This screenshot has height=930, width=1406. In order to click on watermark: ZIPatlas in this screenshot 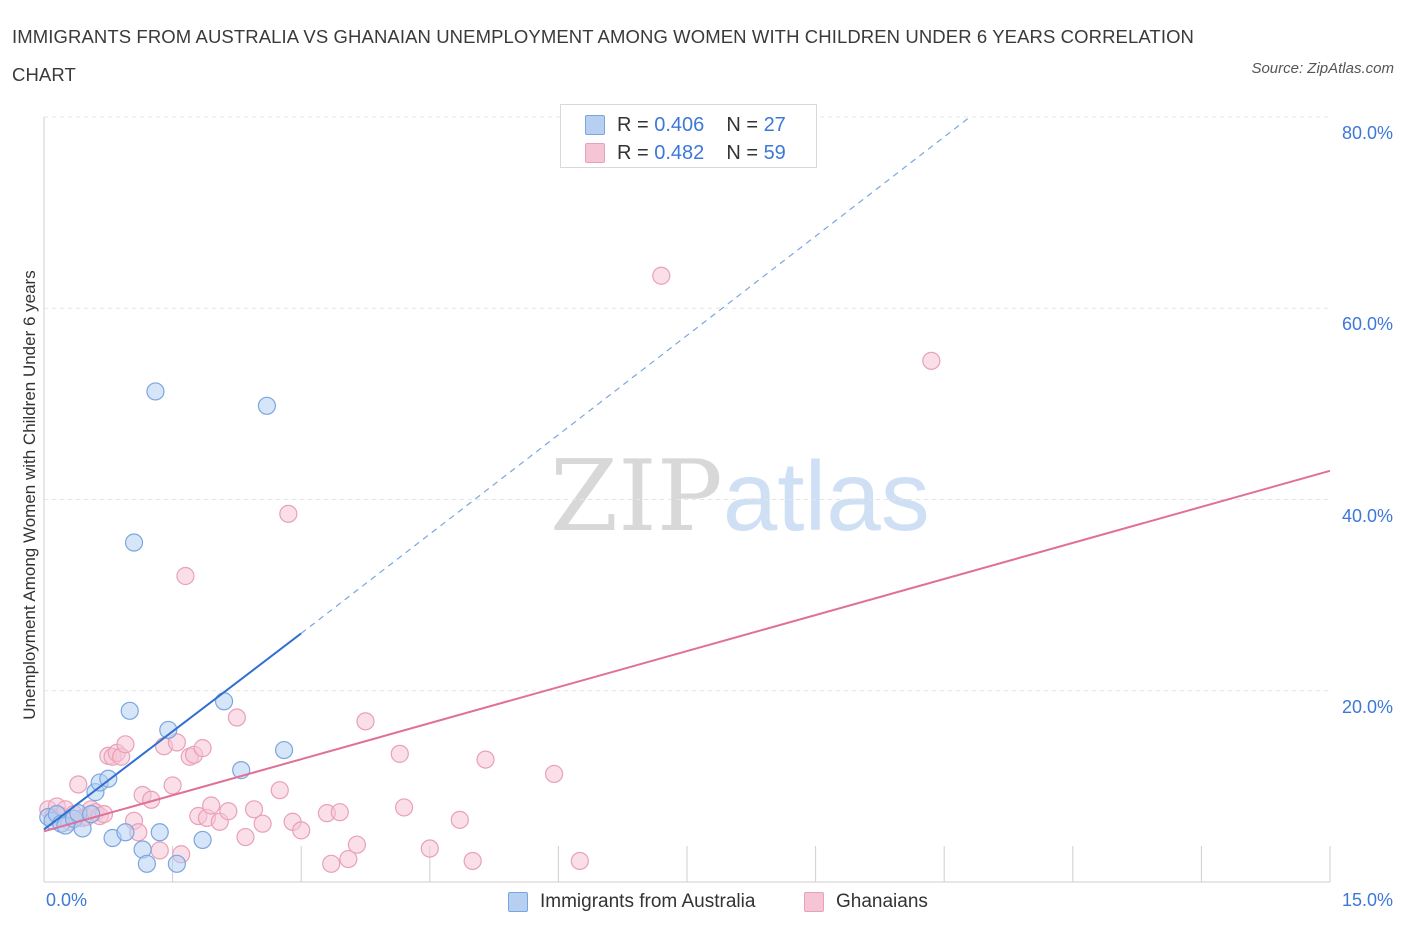, I will do `click(740, 497)`.